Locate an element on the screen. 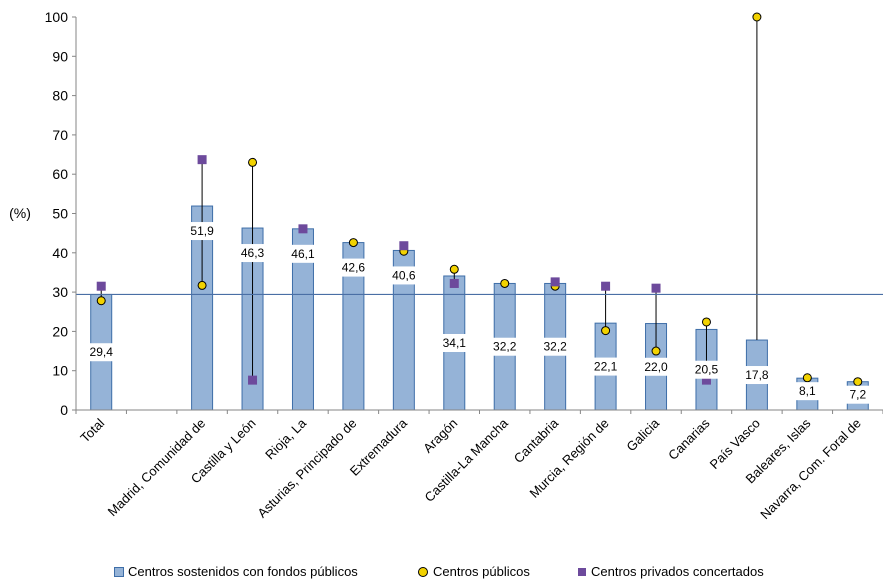  category-label: Galicia is located at coordinates (642, 434).